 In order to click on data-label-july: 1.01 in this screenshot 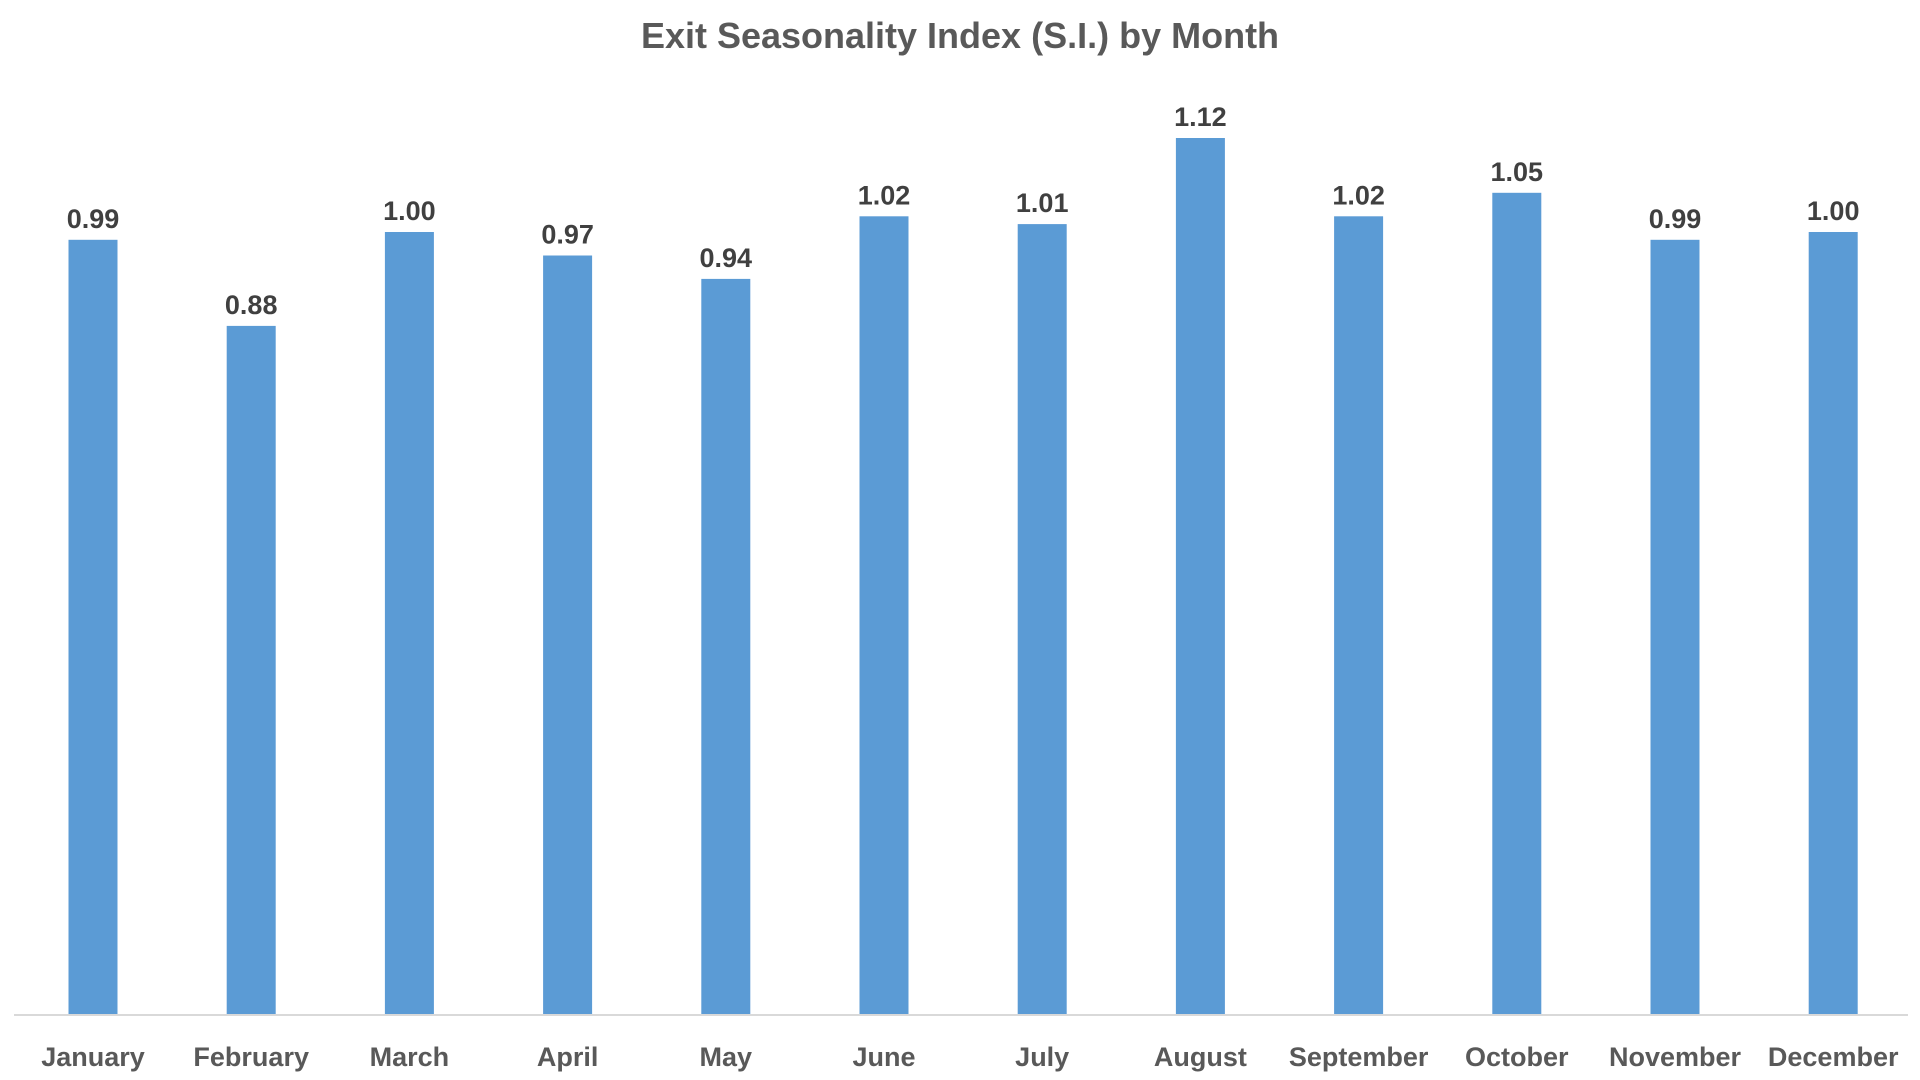, I will do `click(1042, 203)`.